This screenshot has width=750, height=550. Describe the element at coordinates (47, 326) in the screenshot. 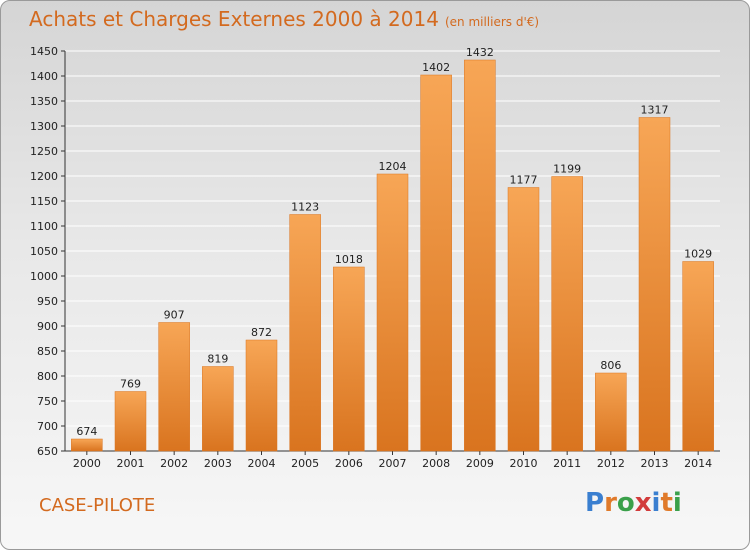

I see `y-tick-label: 900` at that location.